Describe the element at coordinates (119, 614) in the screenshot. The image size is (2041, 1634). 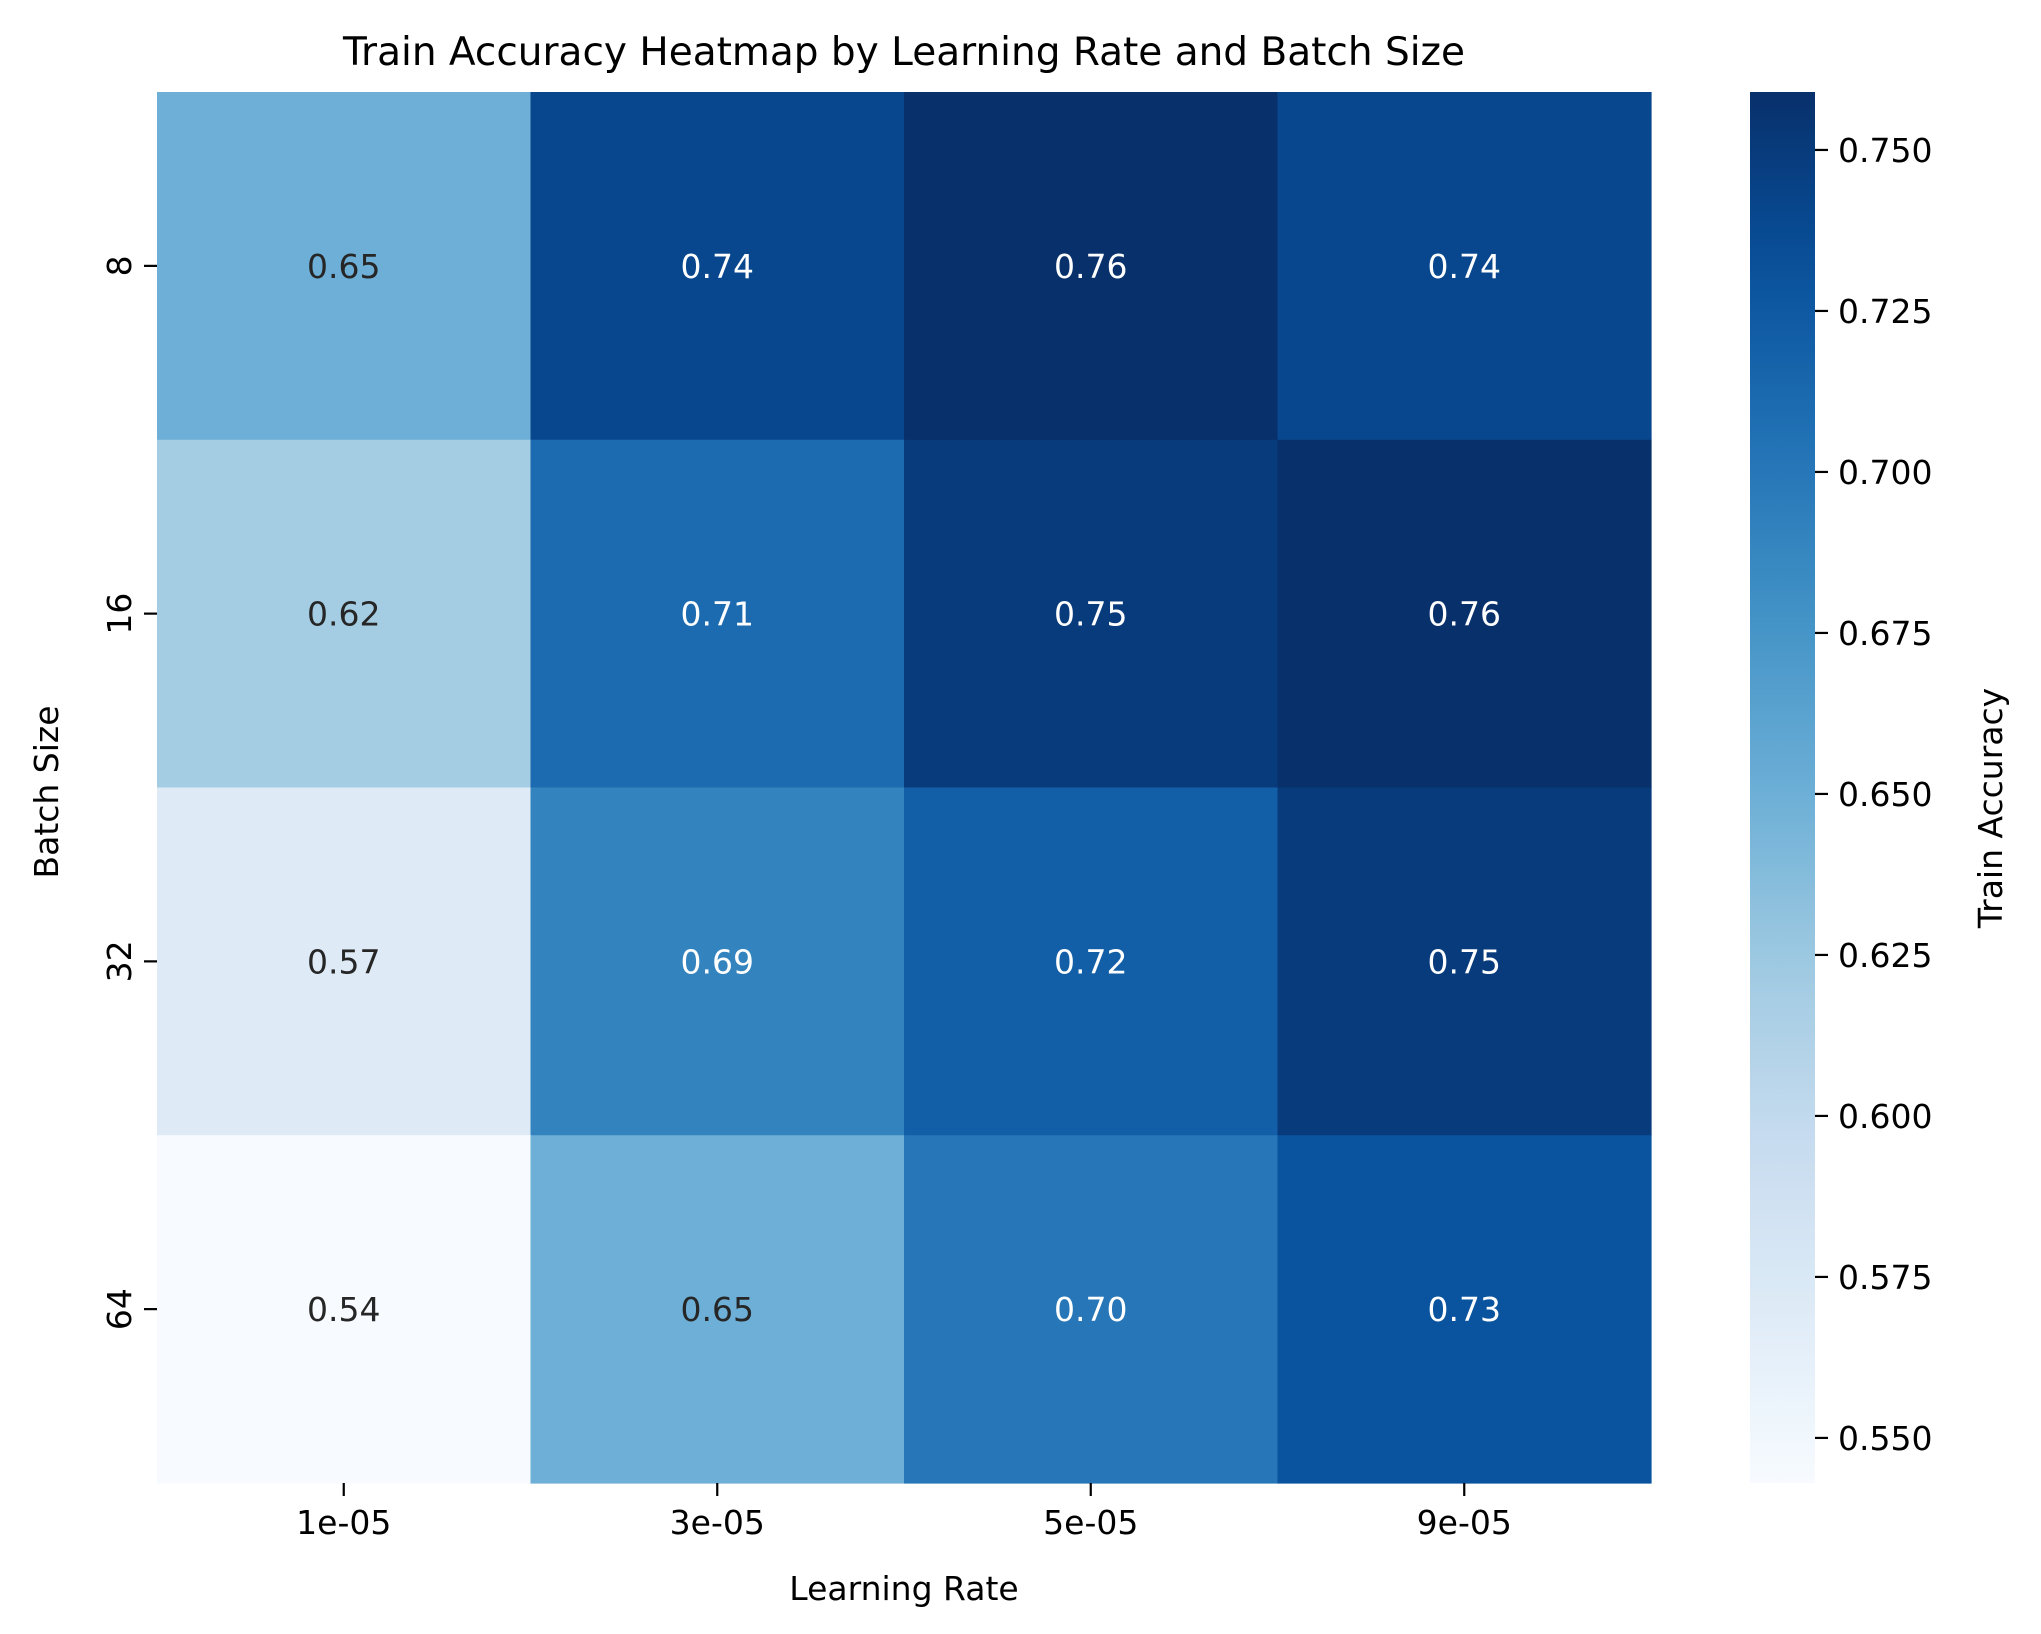
I see `y-tick-label: 16` at that location.